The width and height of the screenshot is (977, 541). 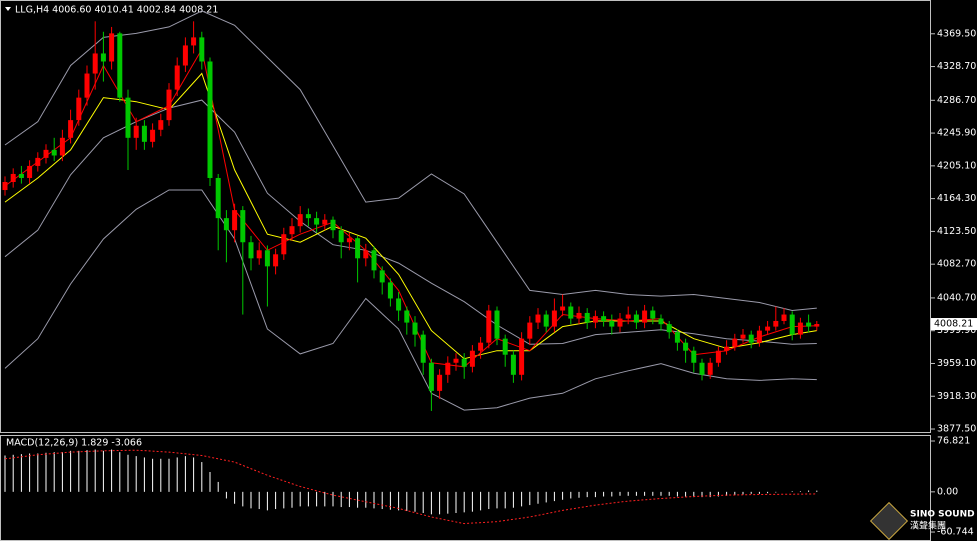 What do you see at coordinates (956, 66) in the screenshot?
I see `y-tick-label: 4328.70` at bounding box center [956, 66].